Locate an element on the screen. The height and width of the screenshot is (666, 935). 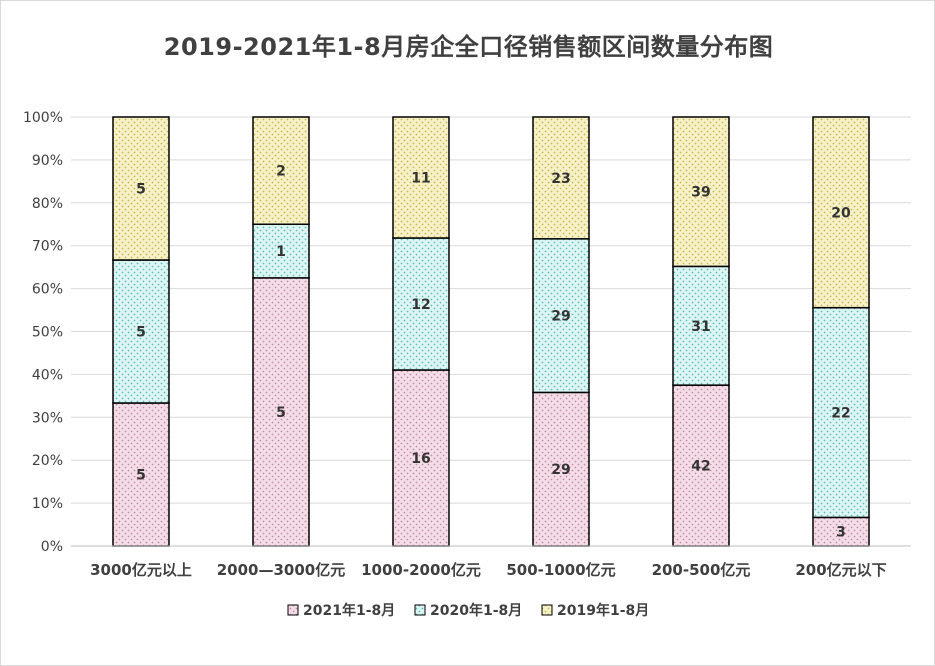
data-label: 12 is located at coordinates (420, 305).